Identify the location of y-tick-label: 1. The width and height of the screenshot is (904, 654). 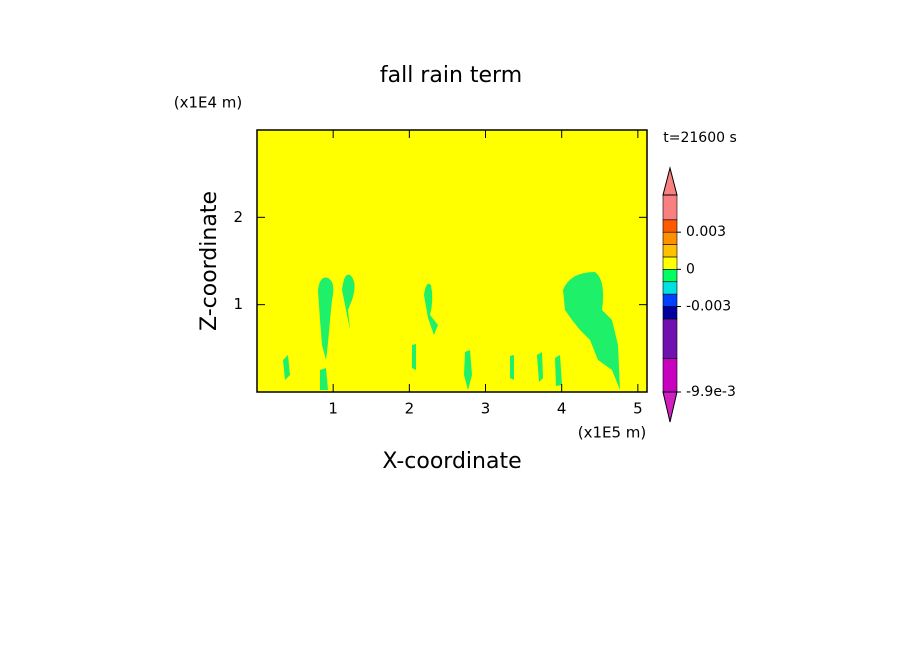
(238, 304).